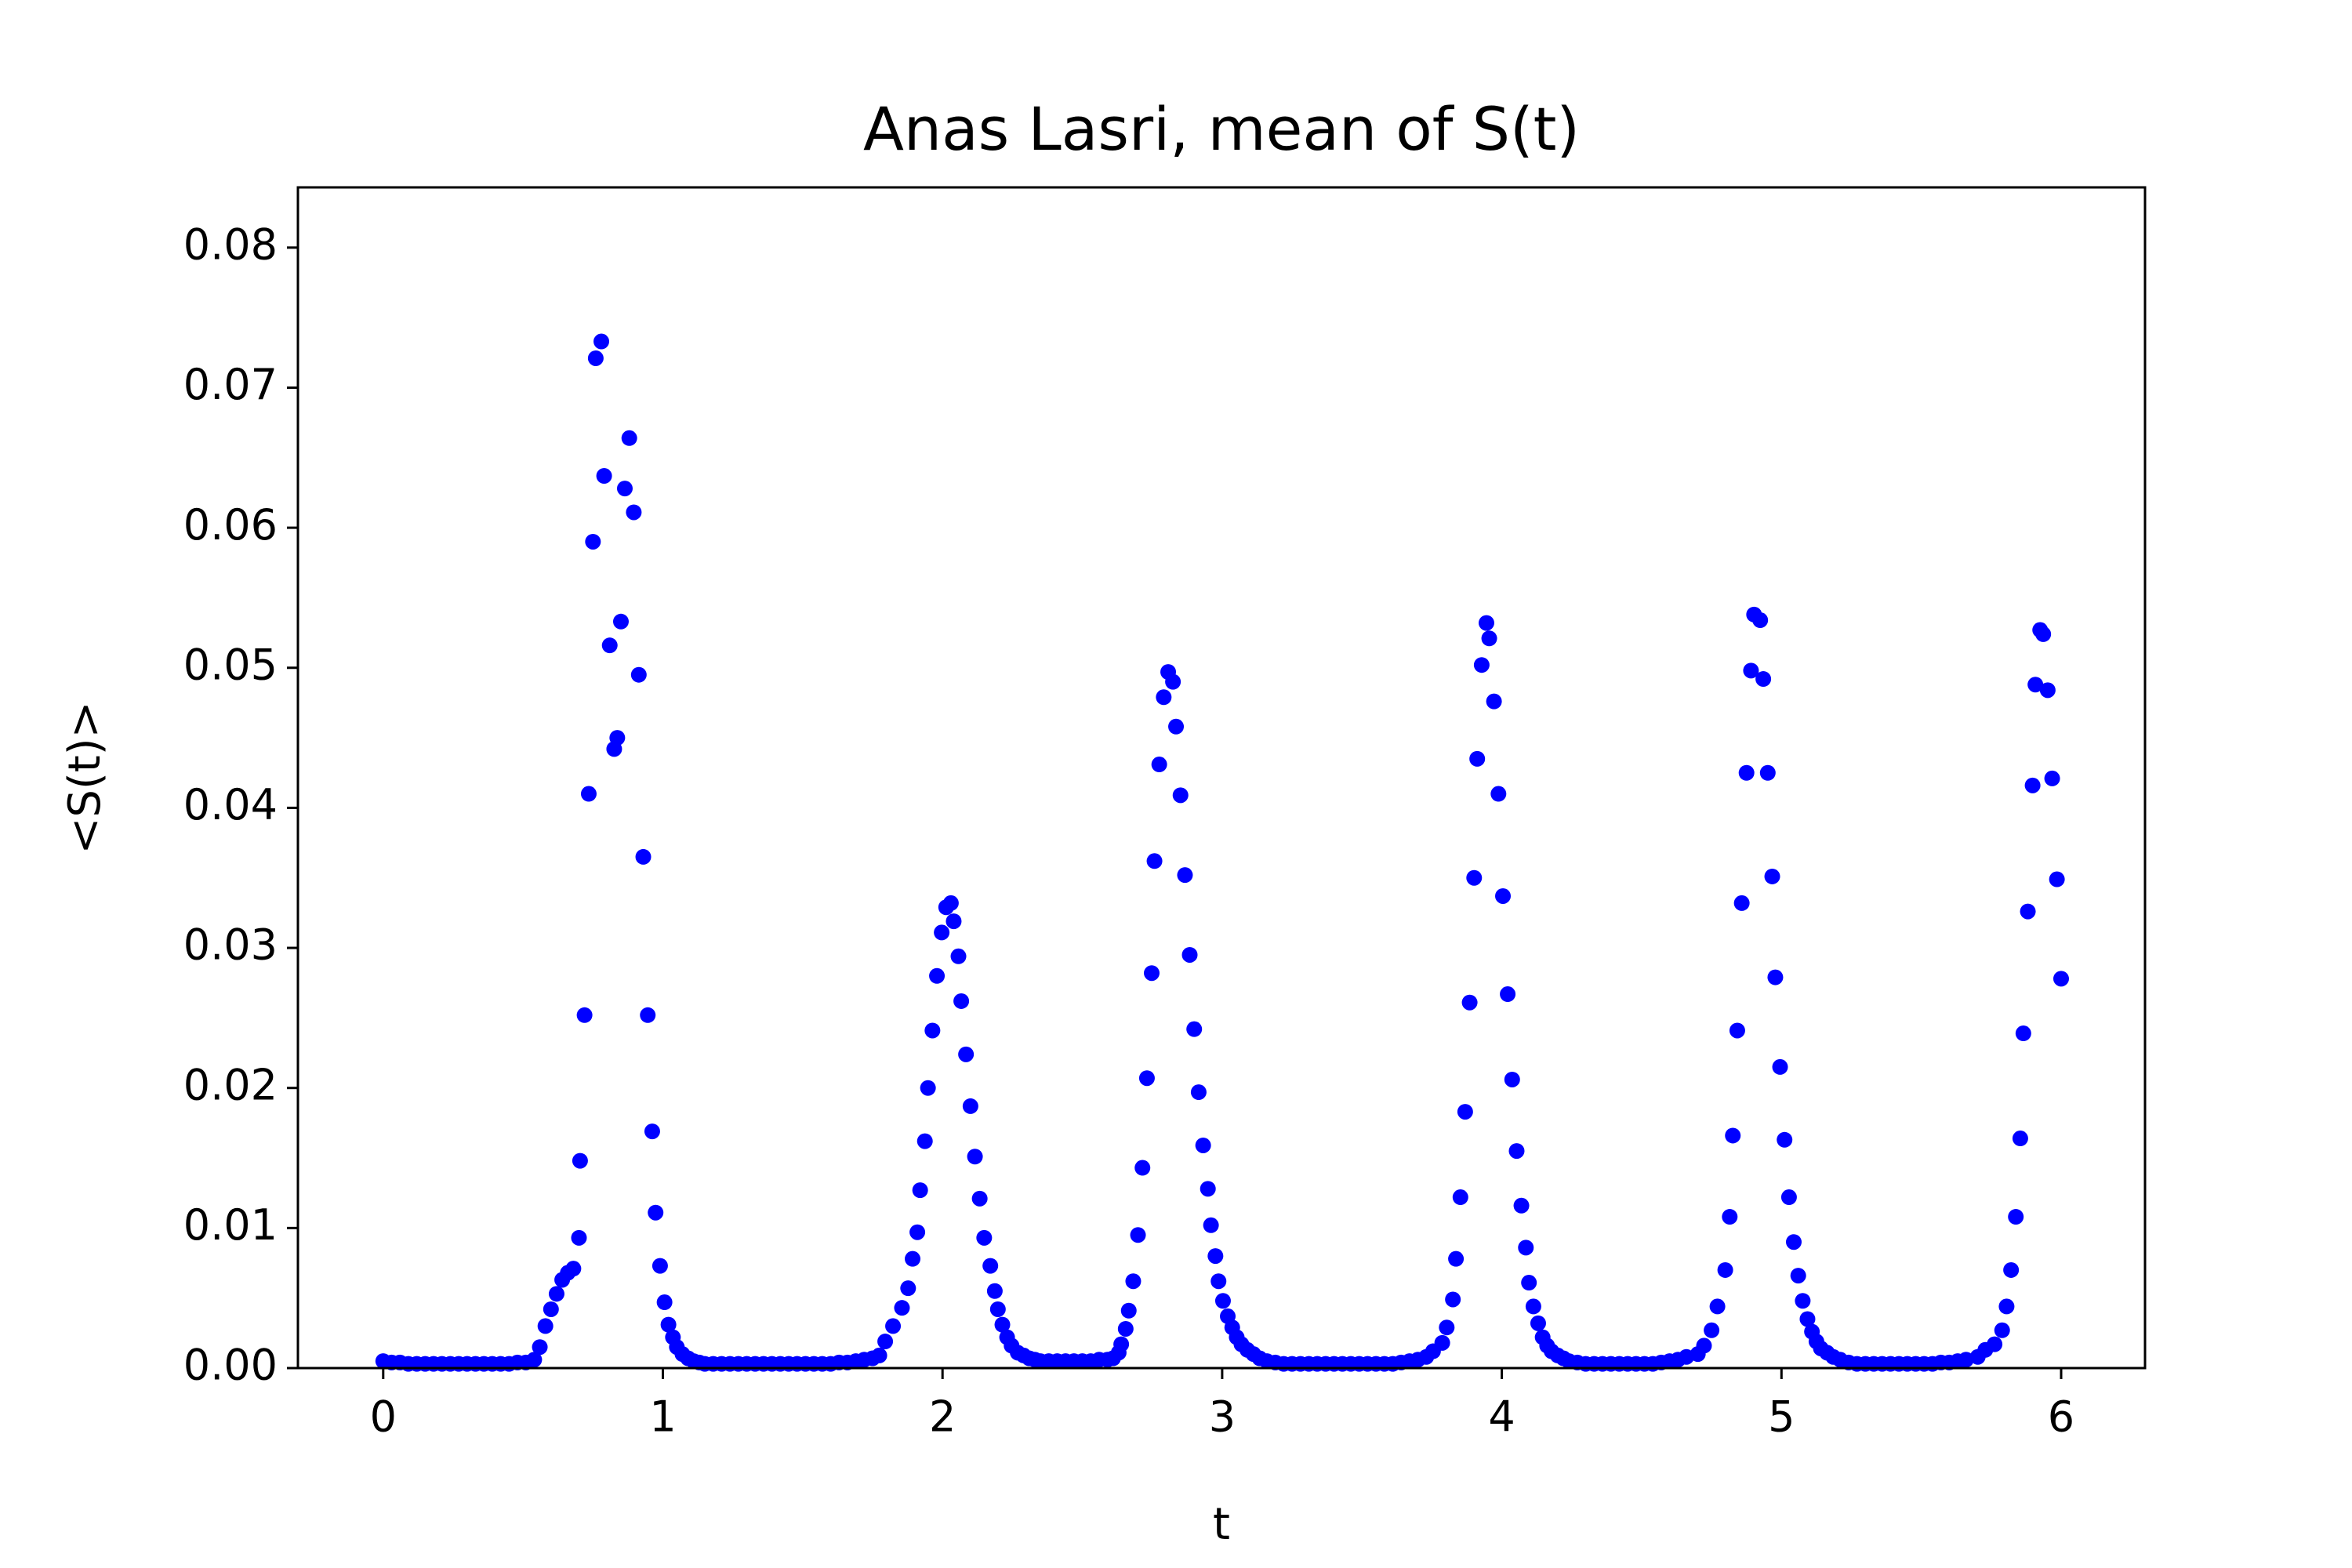 Image resolution: width=2352 pixels, height=1568 pixels. I want to click on x-tick-label: 4, so click(1501, 1417).